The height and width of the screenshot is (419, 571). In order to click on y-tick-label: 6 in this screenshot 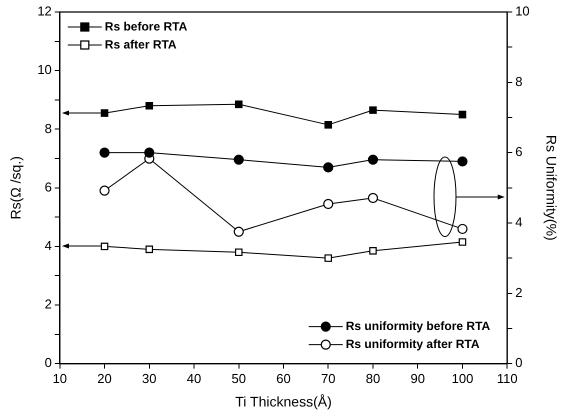, I will do `click(48, 186)`.